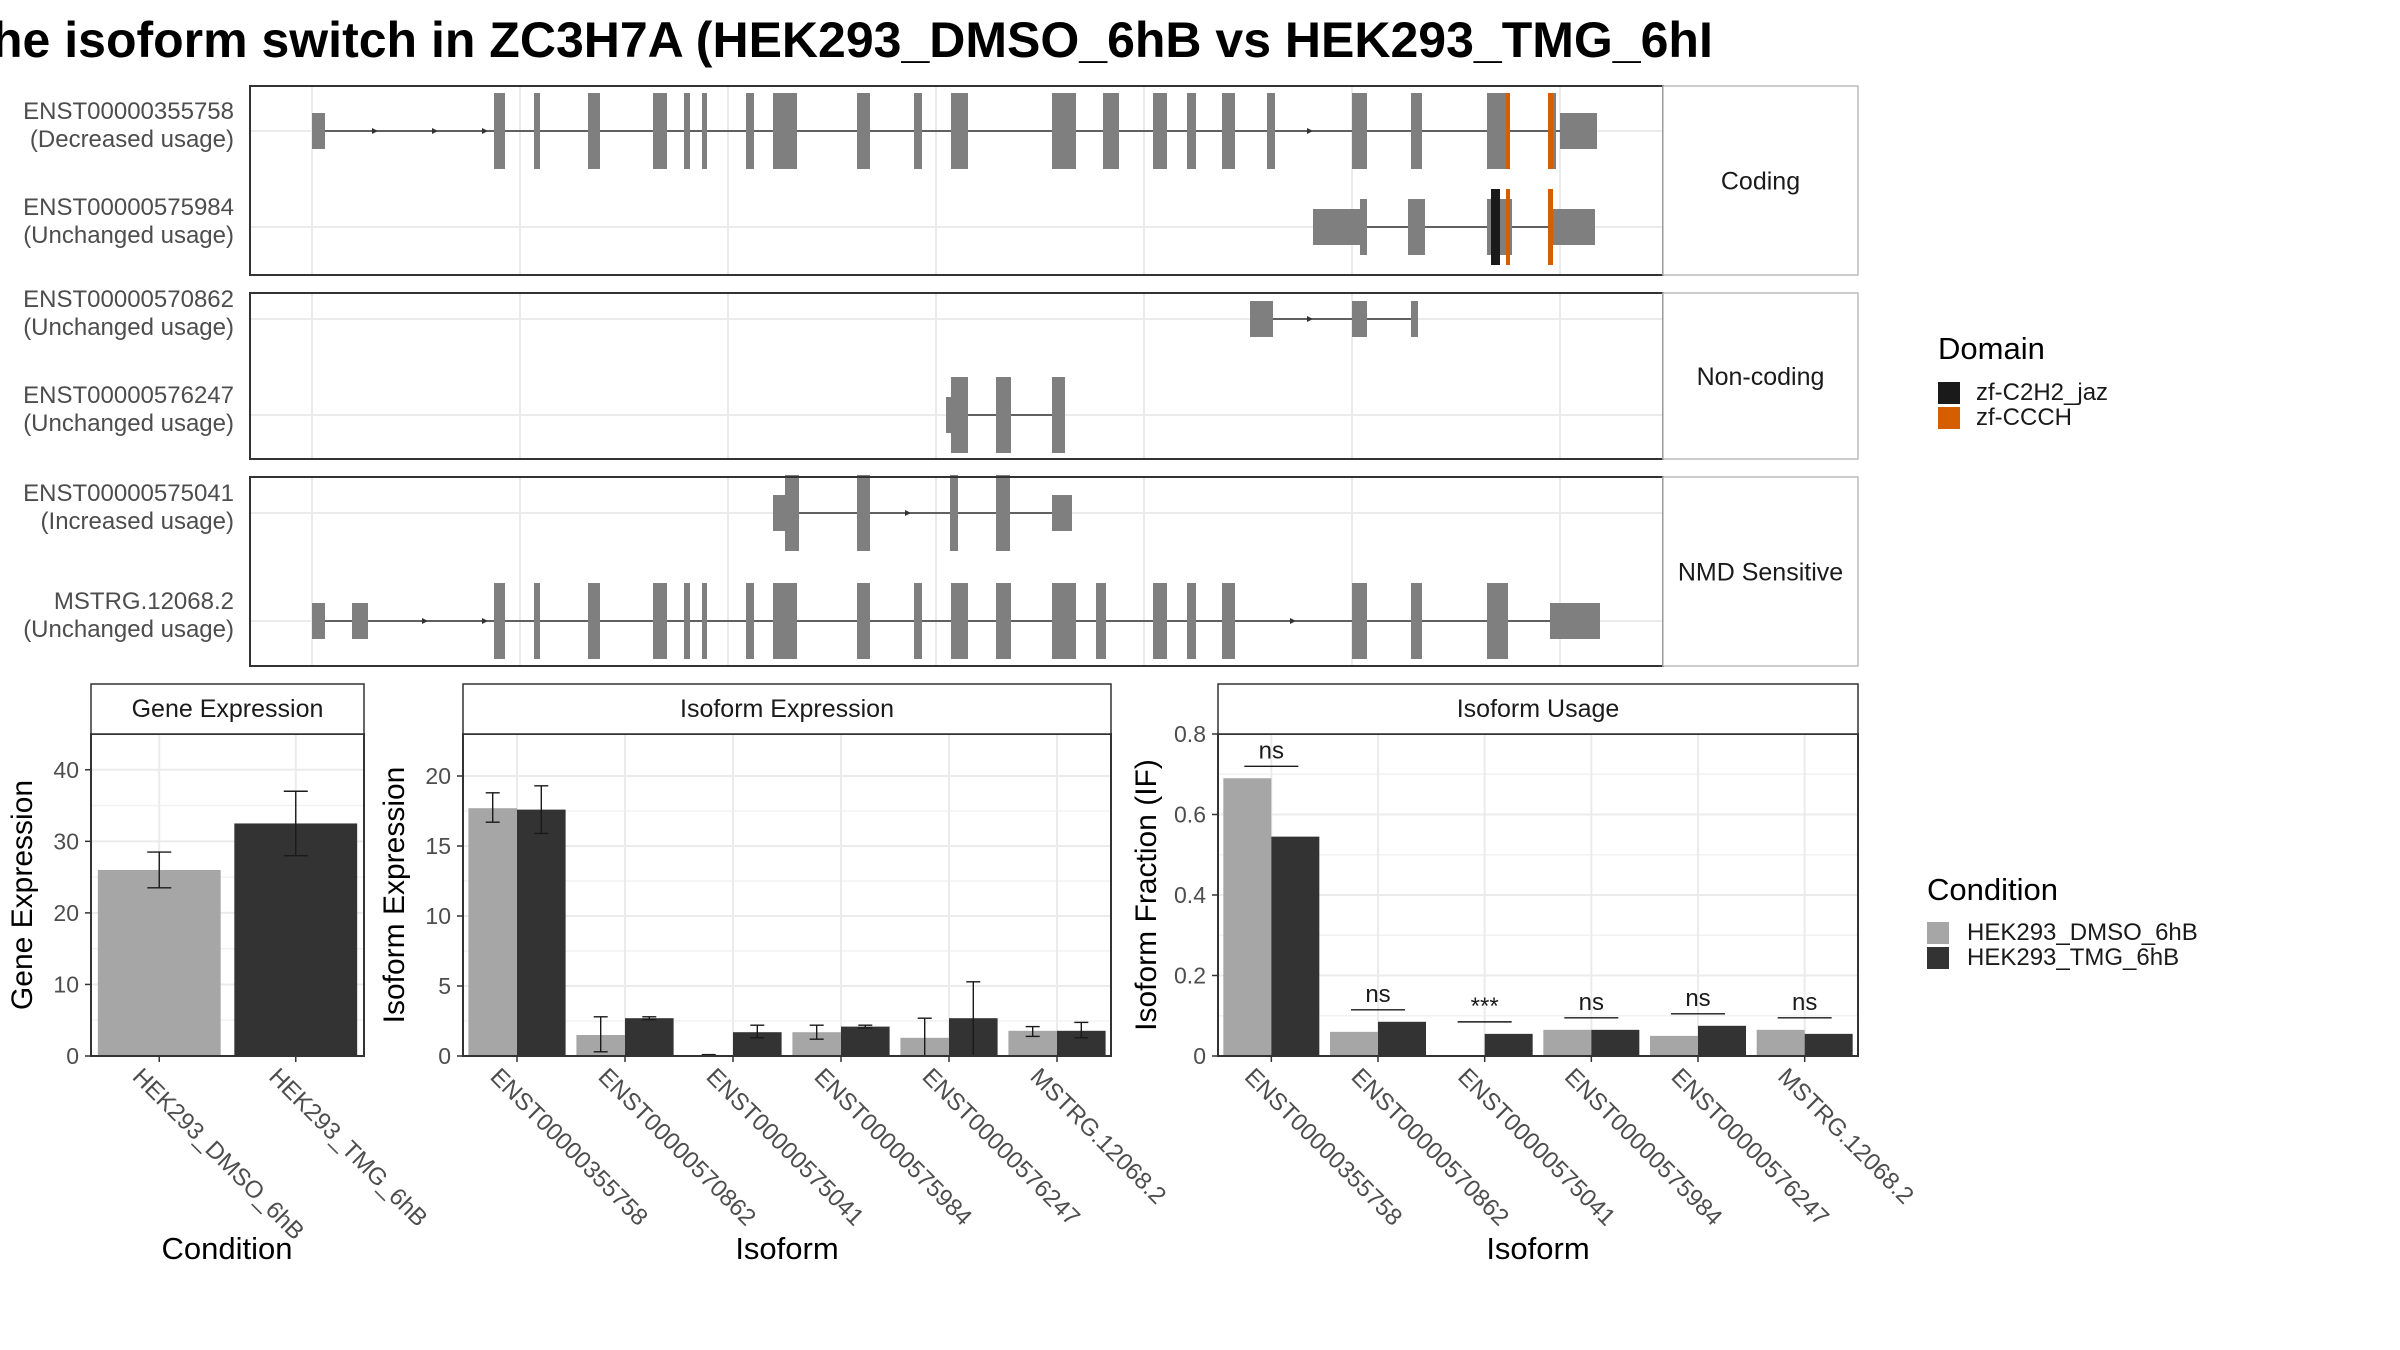 Image resolution: width=2400 pixels, height=1350 pixels. I want to click on y-tick-label: 0.2, so click(1190, 976).